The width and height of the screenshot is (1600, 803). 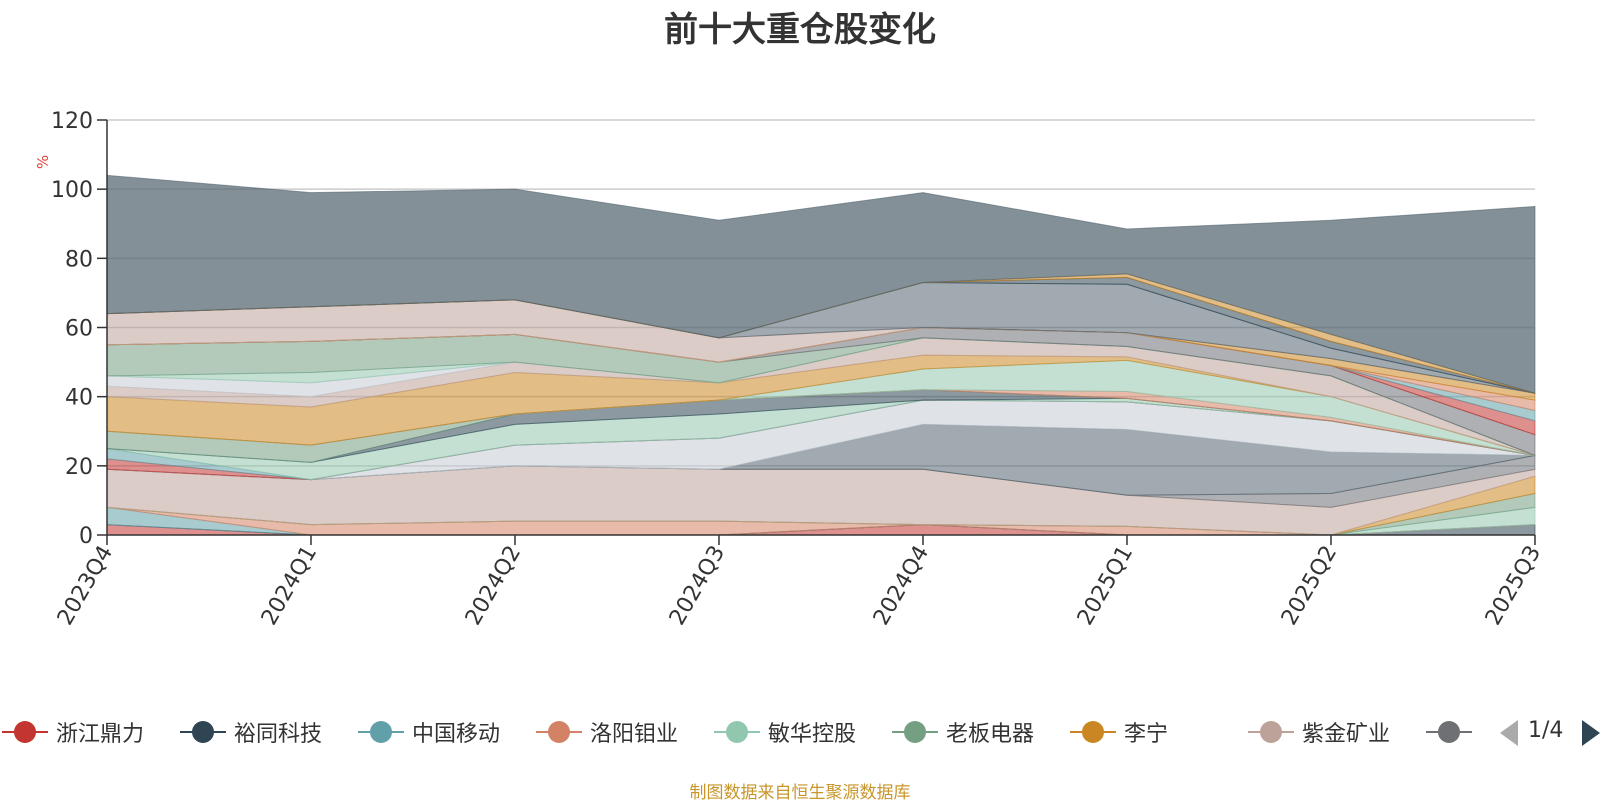 I want to click on x-tick-label: 2025Q2, so click(x=1309, y=586).